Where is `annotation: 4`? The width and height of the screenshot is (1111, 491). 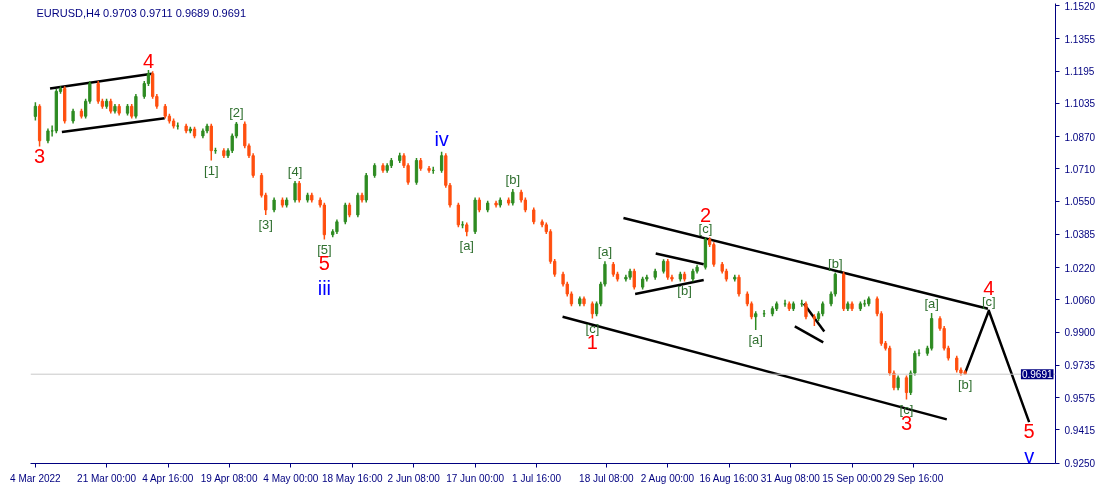
annotation: 4 is located at coordinates (148, 61).